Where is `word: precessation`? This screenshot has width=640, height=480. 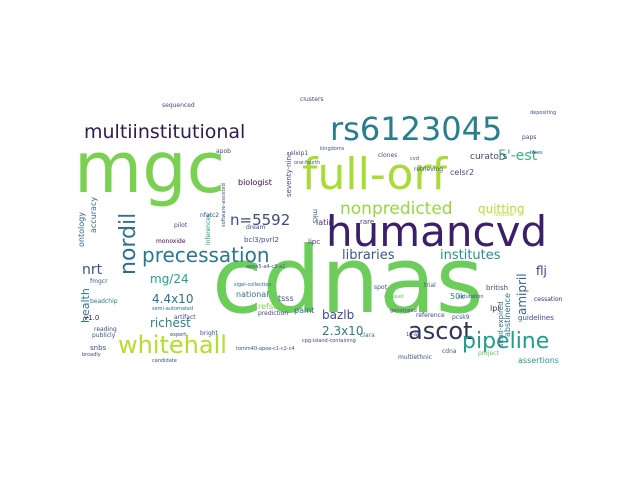
word: precessation is located at coordinates (206, 255).